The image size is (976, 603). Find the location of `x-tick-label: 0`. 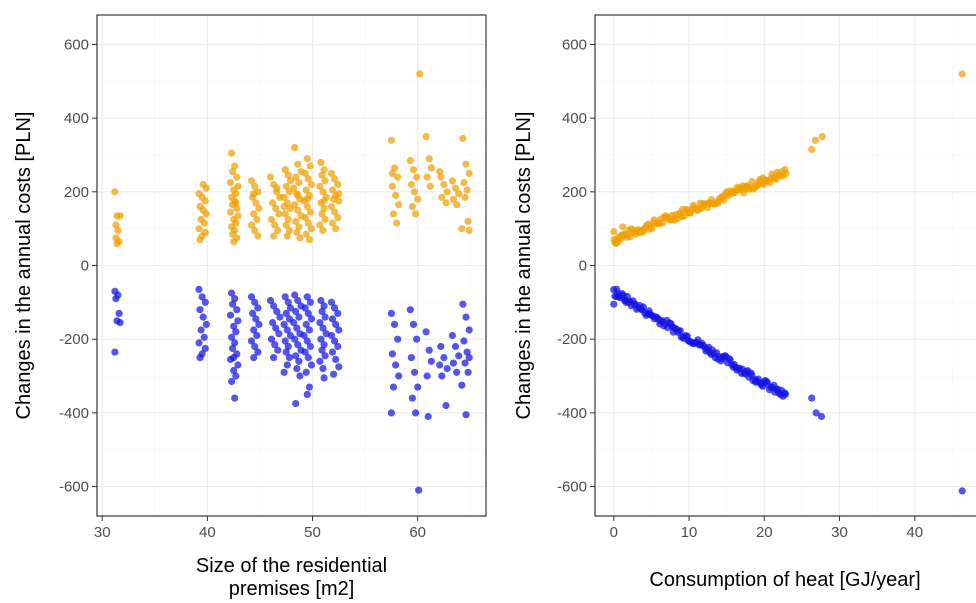

x-tick-label: 0 is located at coordinates (614, 532).